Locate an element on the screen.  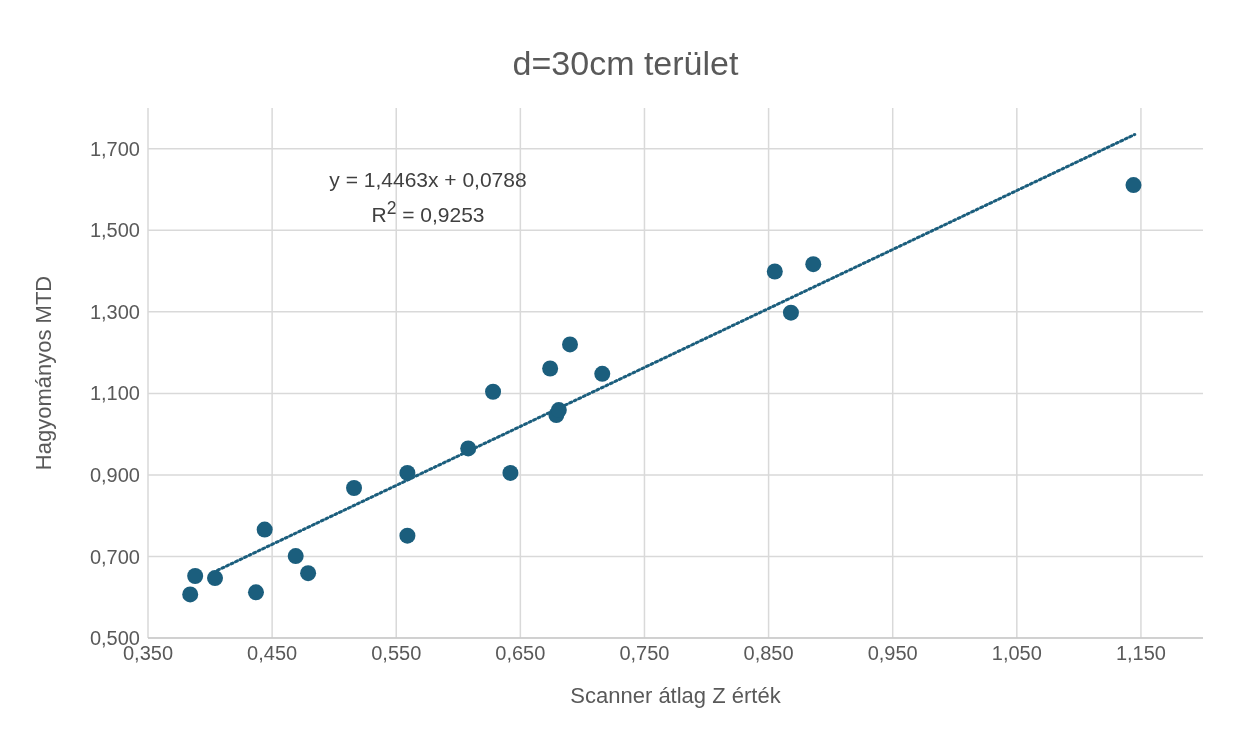
x-tick-label: 1,050 is located at coordinates (1016, 653).